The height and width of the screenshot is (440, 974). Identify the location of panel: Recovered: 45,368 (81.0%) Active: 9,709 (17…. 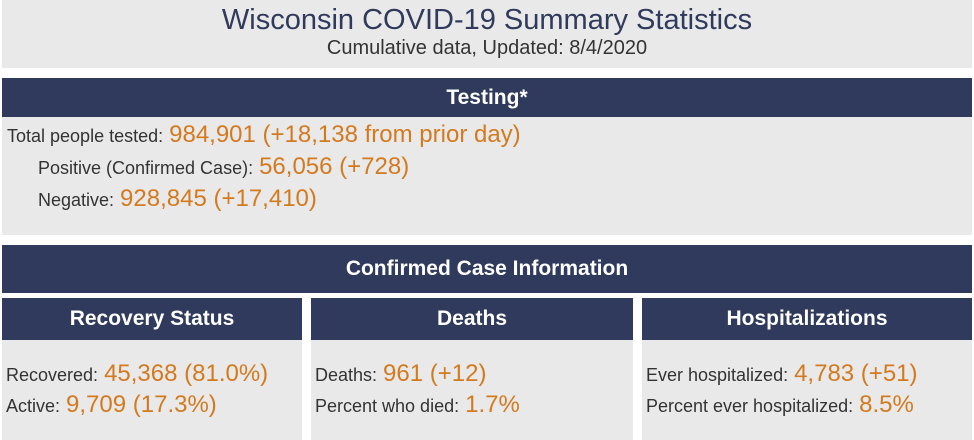
(152, 390).